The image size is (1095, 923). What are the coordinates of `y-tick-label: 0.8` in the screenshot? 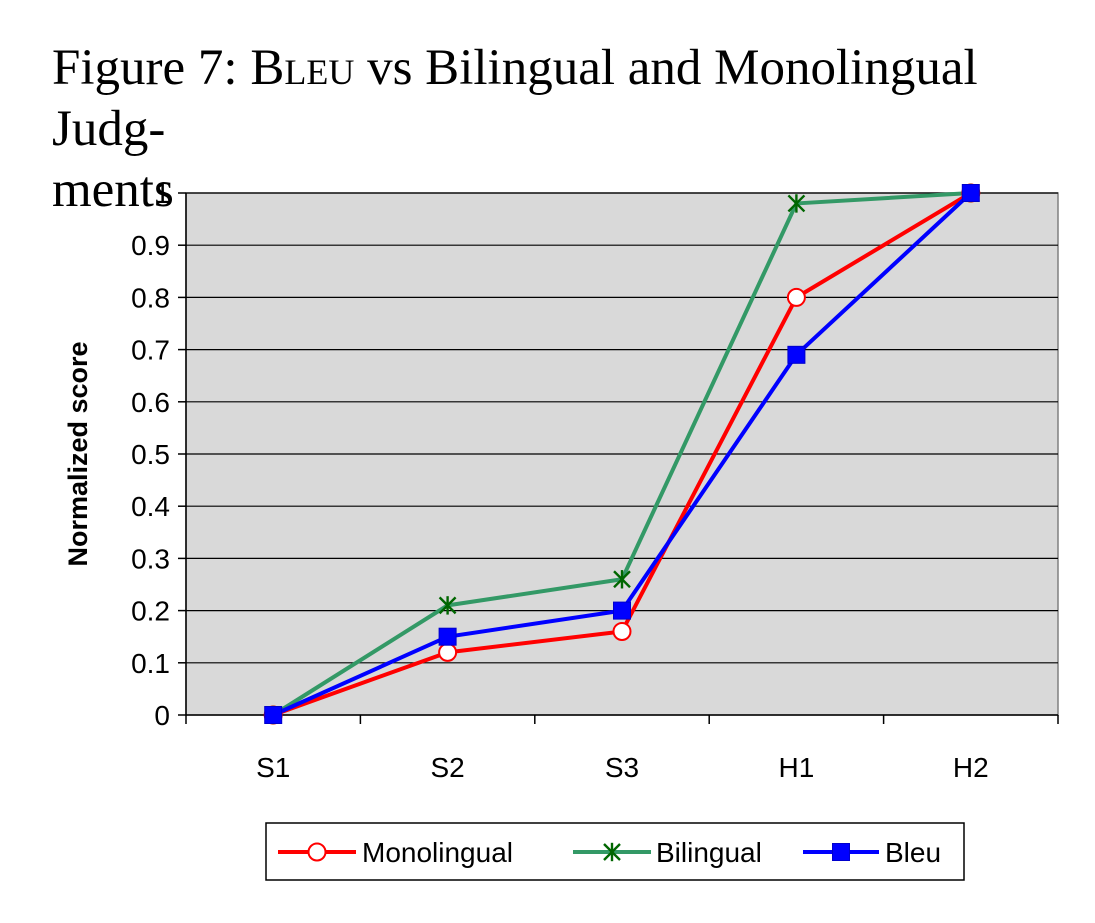 It's located at (150, 297).